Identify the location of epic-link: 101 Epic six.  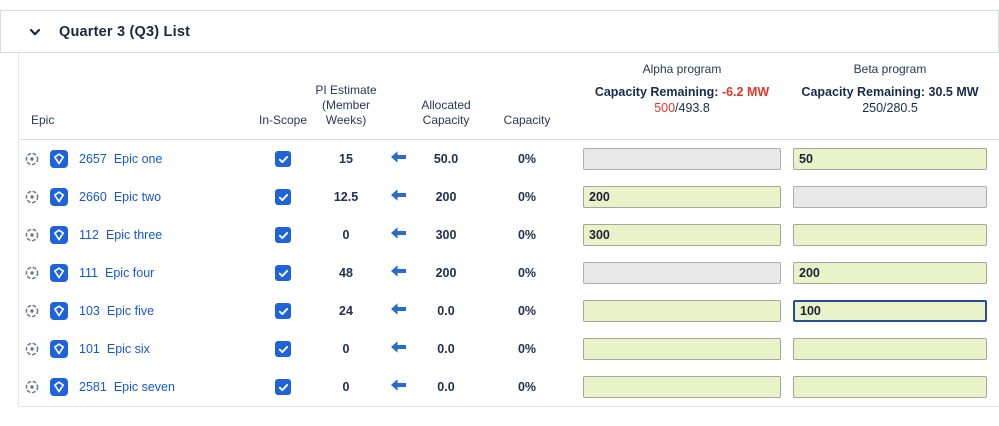
(114, 349).